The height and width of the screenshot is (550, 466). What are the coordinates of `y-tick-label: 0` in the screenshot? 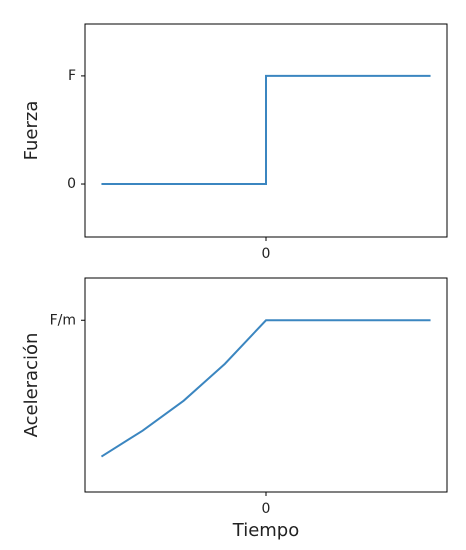 It's located at (71, 184).